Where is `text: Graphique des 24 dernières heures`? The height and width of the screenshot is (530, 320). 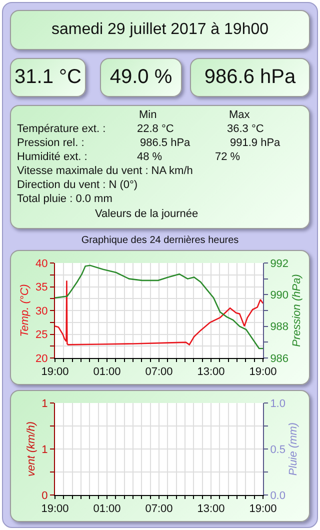
text: Graphique des 24 dernières heures is located at coordinates (160, 240).